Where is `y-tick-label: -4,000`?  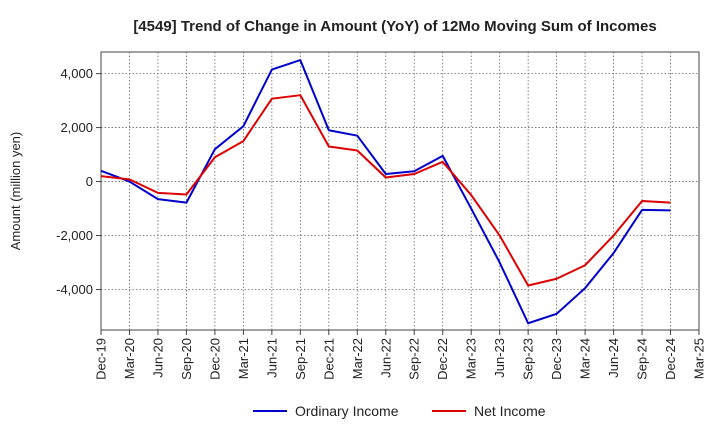
y-tick-label: -4,000 is located at coordinates (74, 289).